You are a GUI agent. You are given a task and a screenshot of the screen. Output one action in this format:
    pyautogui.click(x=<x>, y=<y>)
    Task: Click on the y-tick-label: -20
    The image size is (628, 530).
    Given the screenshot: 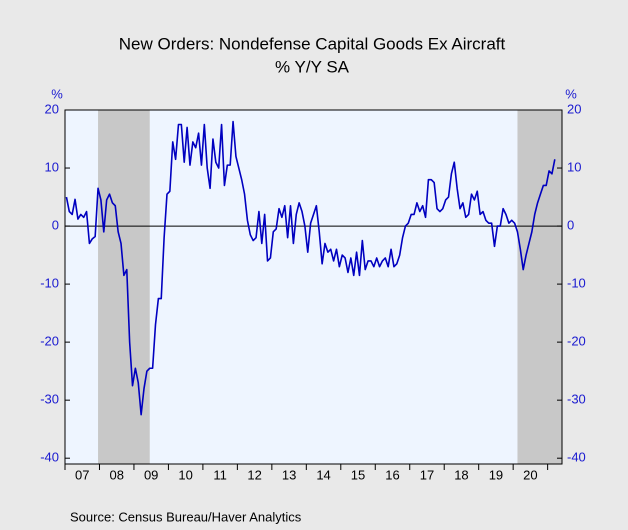 What is the action you would take?
    pyautogui.click(x=49, y=341)
    